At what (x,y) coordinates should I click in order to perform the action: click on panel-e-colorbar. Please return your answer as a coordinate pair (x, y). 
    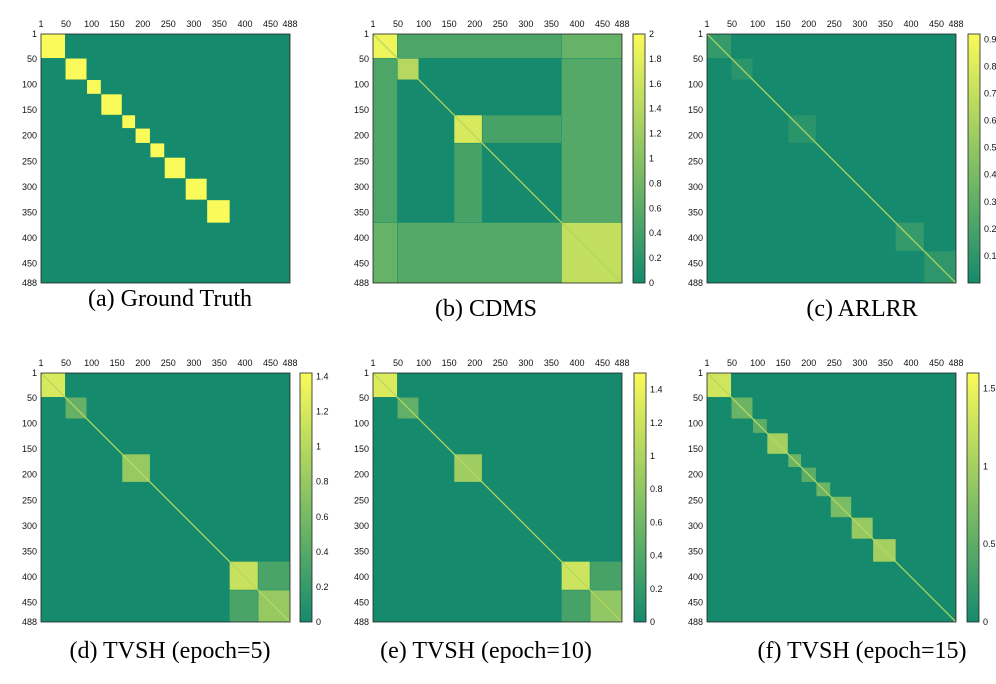
    Looking at the image, I should click on (640, 497).